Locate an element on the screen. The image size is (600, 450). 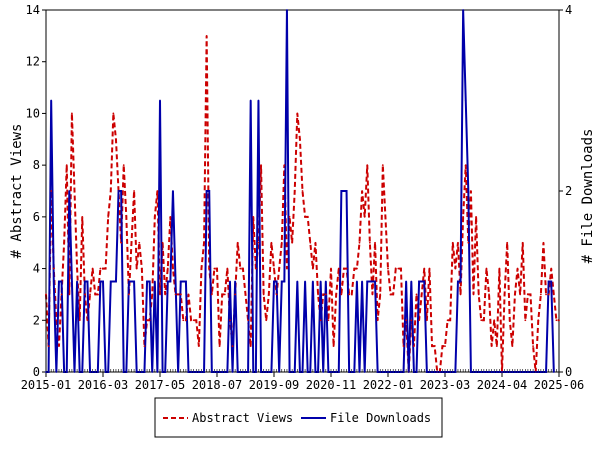
y-tick-label: 0 is located at coordinates (36, 372).